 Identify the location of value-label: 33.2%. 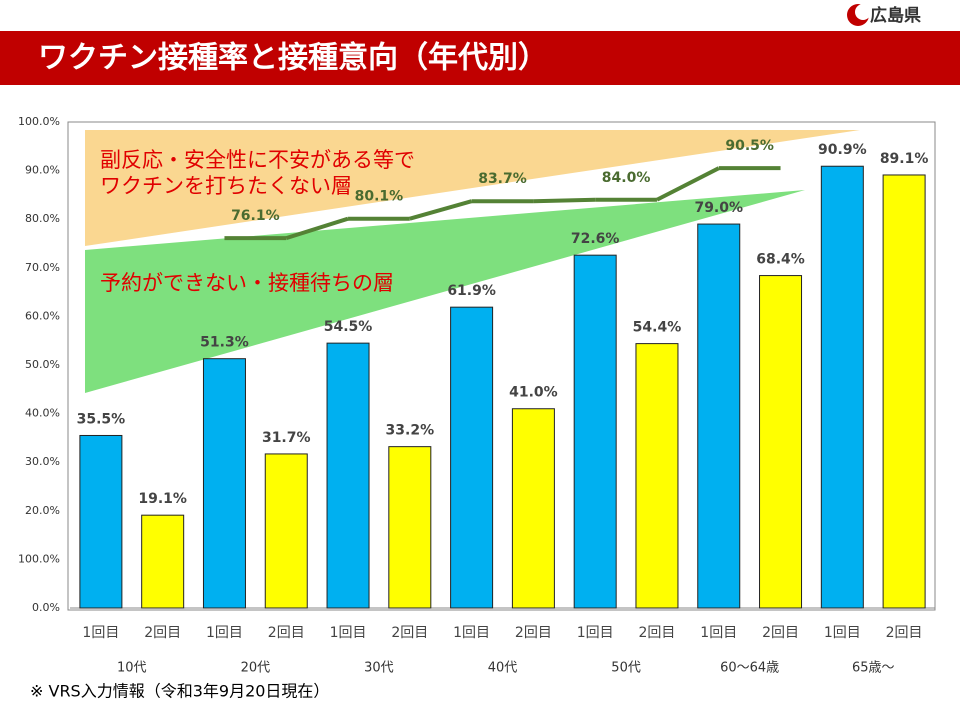
(410, 431).